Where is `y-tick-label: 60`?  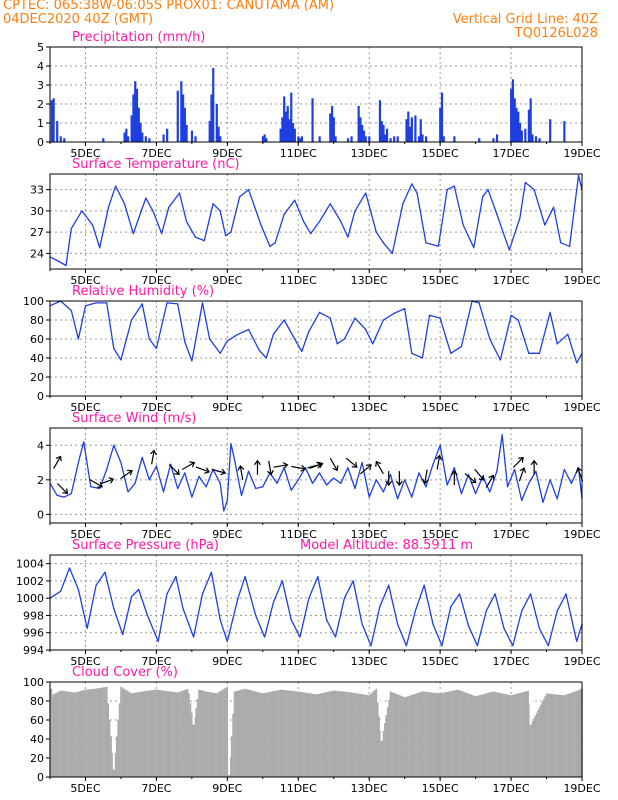
y-tick-label: 60 is located at coordinates (37, 339).